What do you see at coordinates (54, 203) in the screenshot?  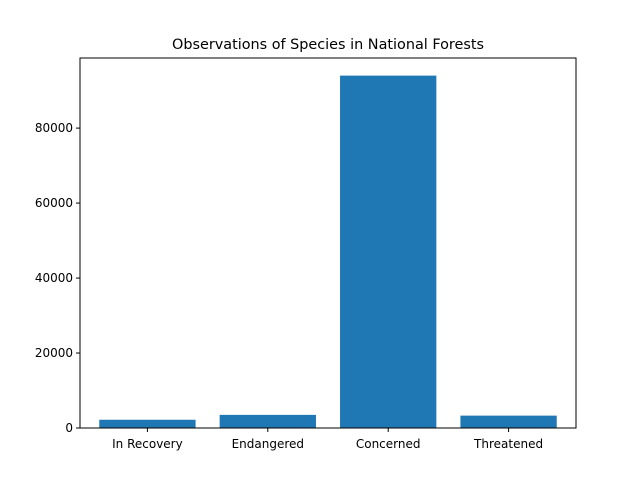 I see `y-tick-label: 60000` at bounding box center [54, 203].